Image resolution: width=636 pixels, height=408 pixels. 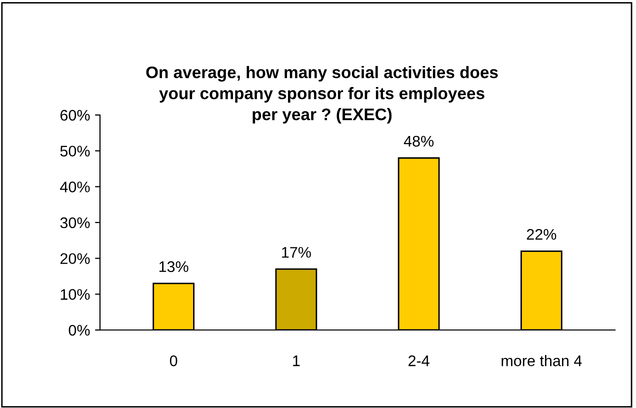 I want to click on y-tick-label: 60%, so click(x=75, y=115).